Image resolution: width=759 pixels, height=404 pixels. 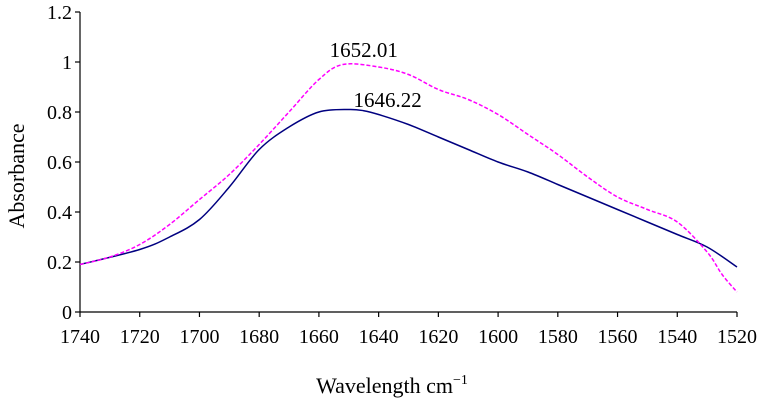 What do you see at coordinates (498, 337) in the screenshot?
I see `x-tick-label: 1600` at bounding box center [498, 337].